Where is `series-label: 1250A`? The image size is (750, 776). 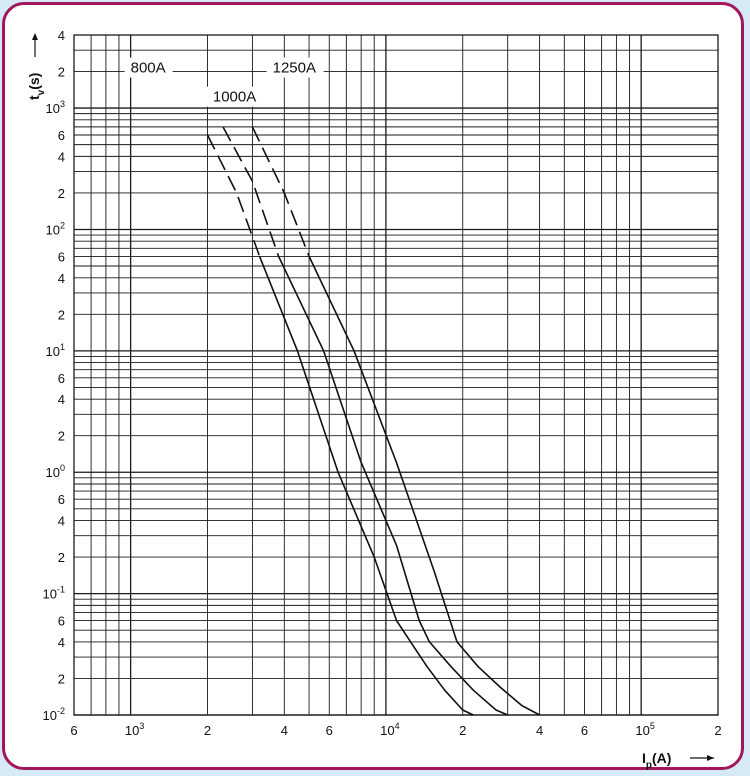 series-label: 1250A is located at coordinates (294, 68).